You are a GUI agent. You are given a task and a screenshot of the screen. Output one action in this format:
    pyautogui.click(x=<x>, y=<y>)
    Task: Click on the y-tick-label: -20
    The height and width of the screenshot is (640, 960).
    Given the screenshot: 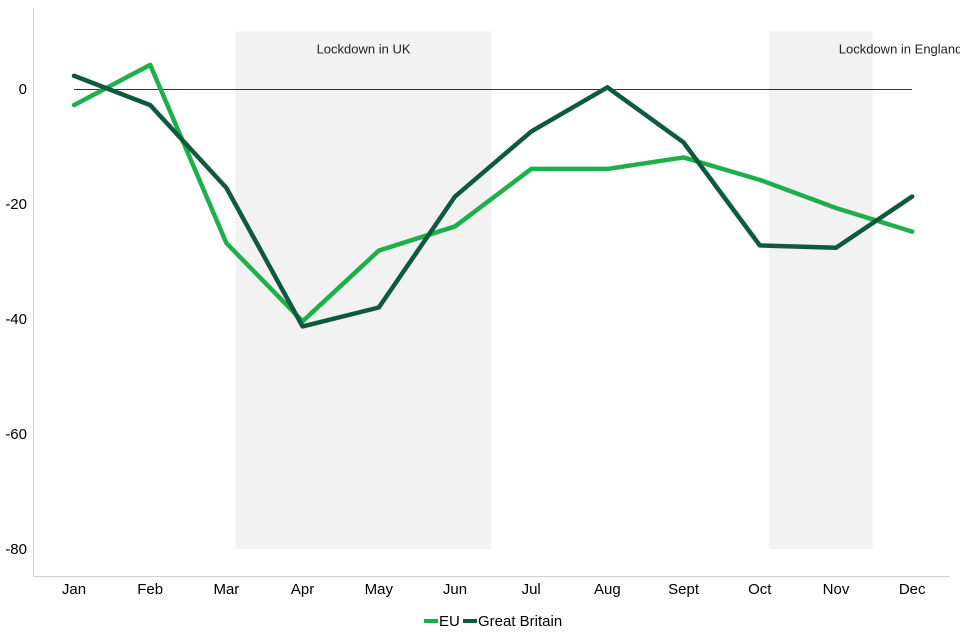 What is the action you would take?
    pyautogui.click(x=16, y=204)
    